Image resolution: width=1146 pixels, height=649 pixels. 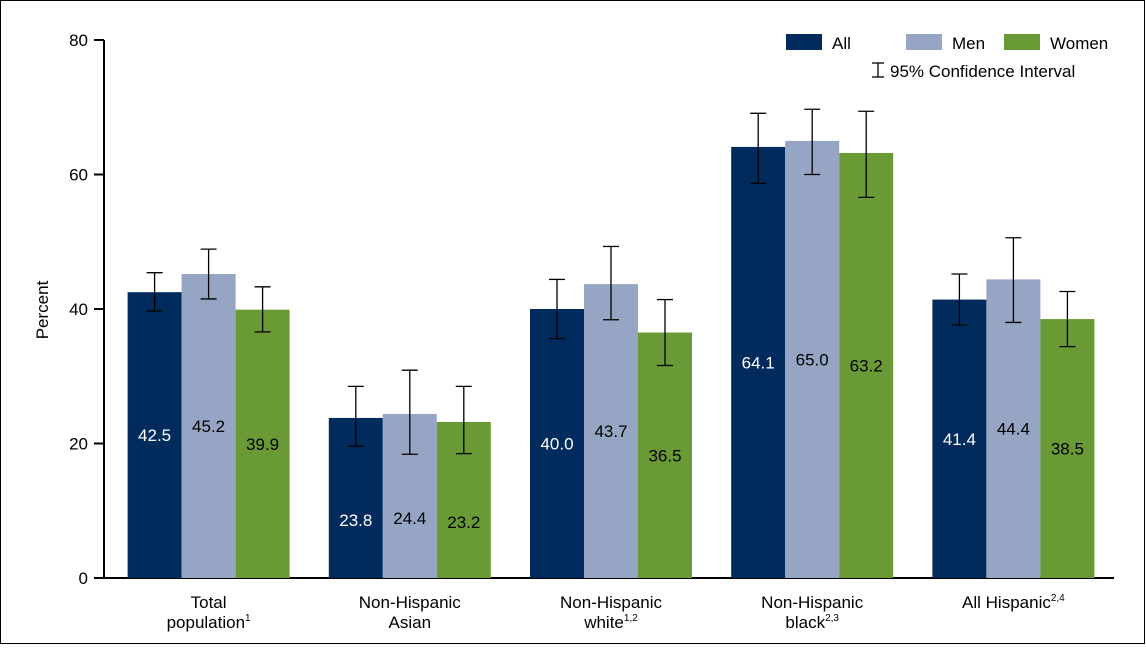 I want to click on x-category-label: All Hispanic2,4, so click(x=1013, y=602).